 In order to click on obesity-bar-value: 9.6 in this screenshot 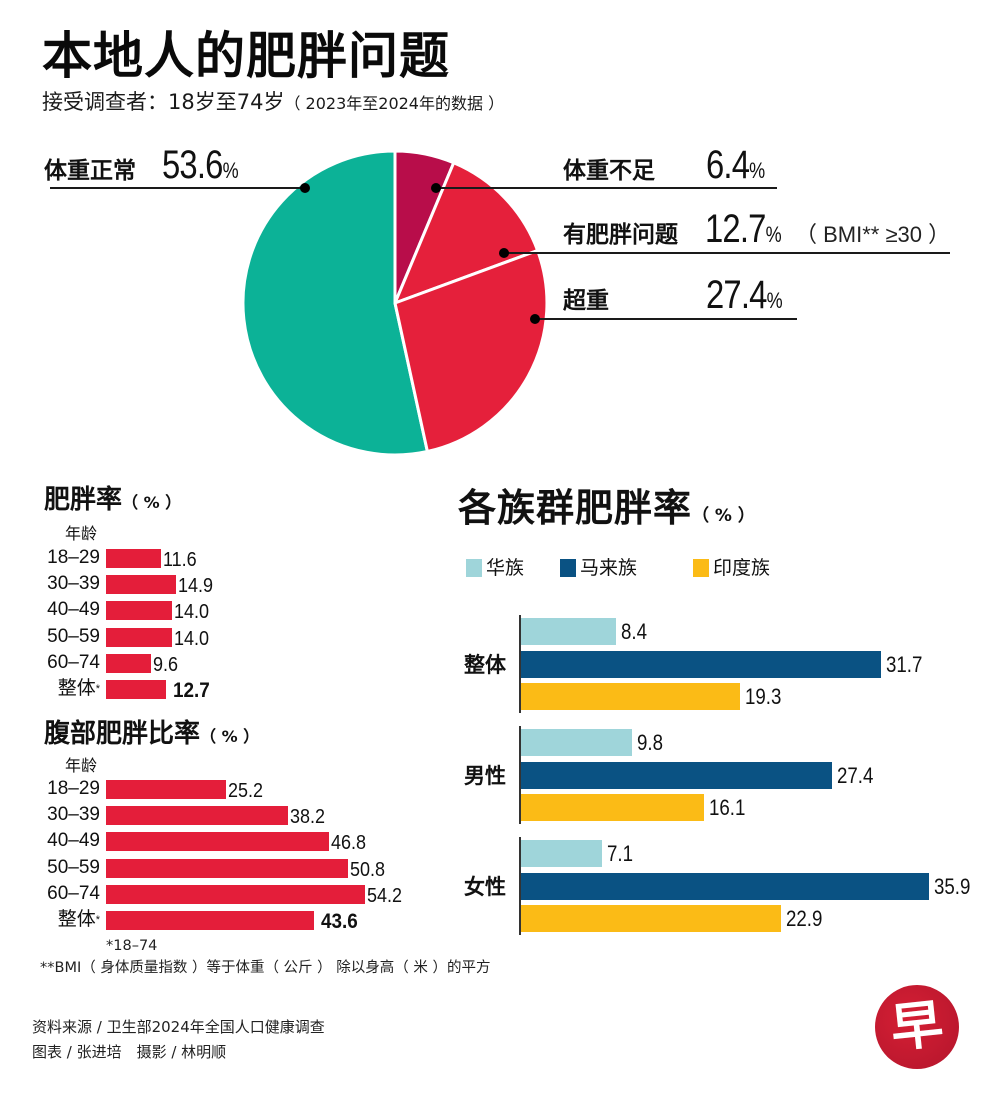, I will do `click(166, 664)`.